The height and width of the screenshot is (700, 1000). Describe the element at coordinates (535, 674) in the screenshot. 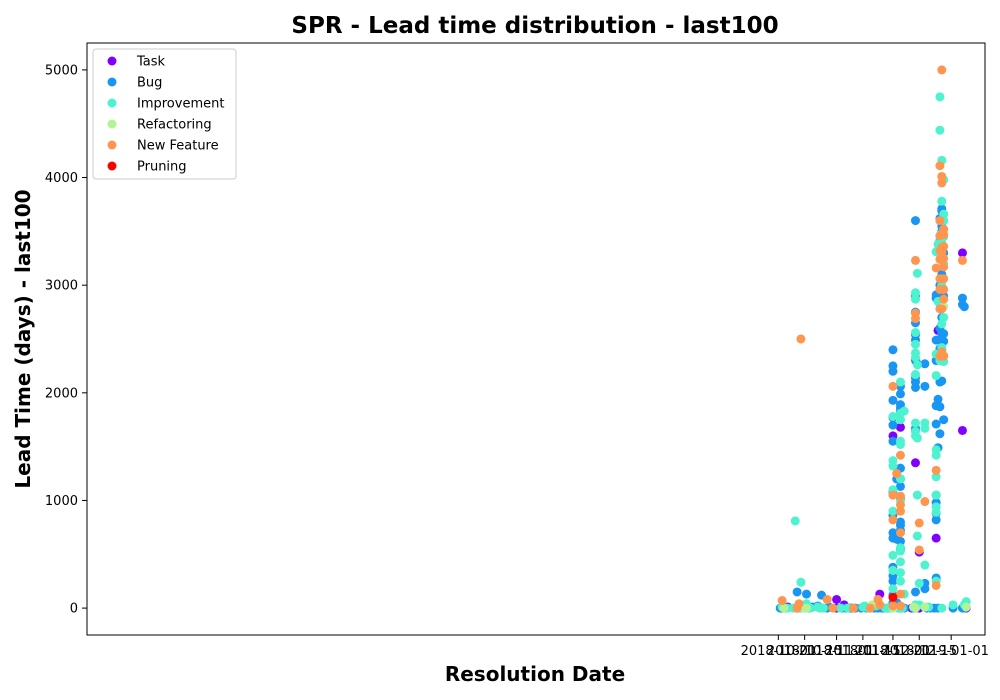

I see `x-axis-title: Resolution Date` at that location.